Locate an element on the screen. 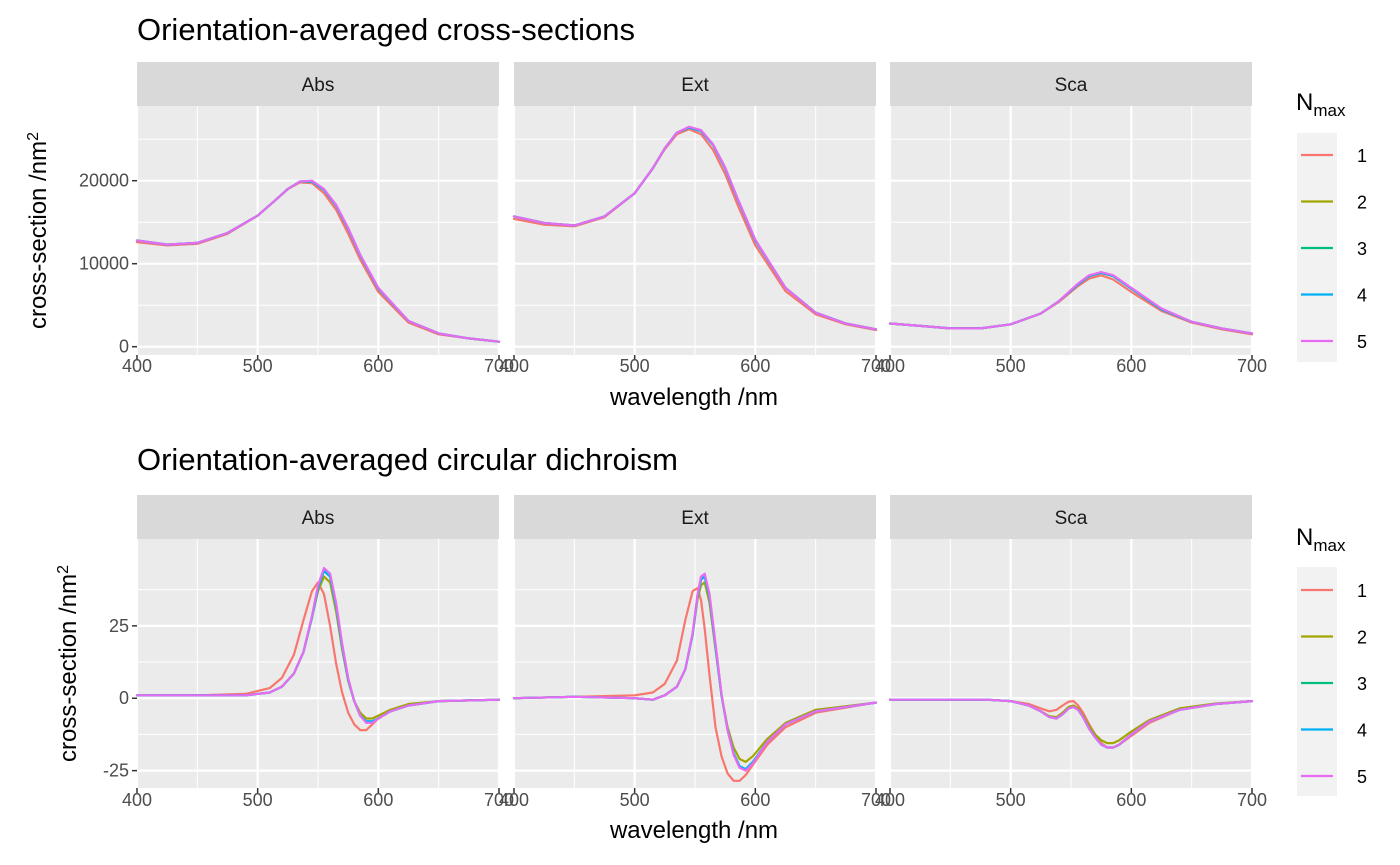  y-tick-label: 10000 is located at coordinates (104, 264).